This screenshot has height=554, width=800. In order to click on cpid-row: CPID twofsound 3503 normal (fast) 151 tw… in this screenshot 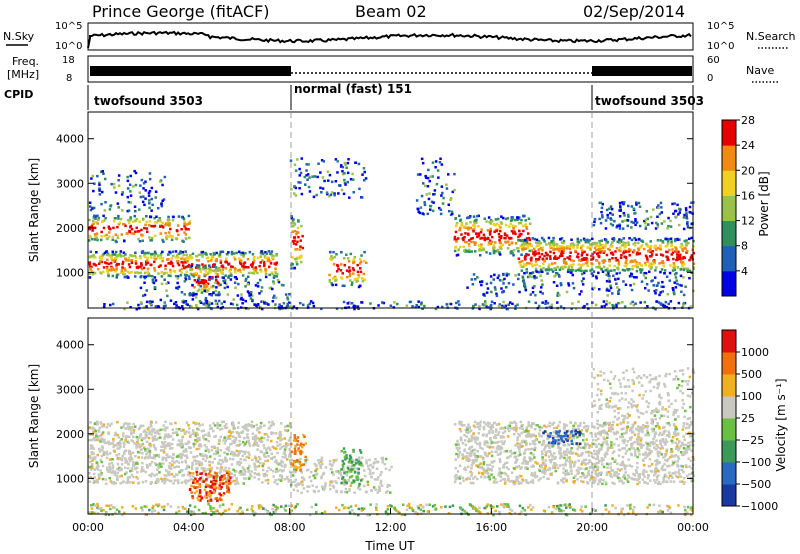, I will do `click(354, 96)`.